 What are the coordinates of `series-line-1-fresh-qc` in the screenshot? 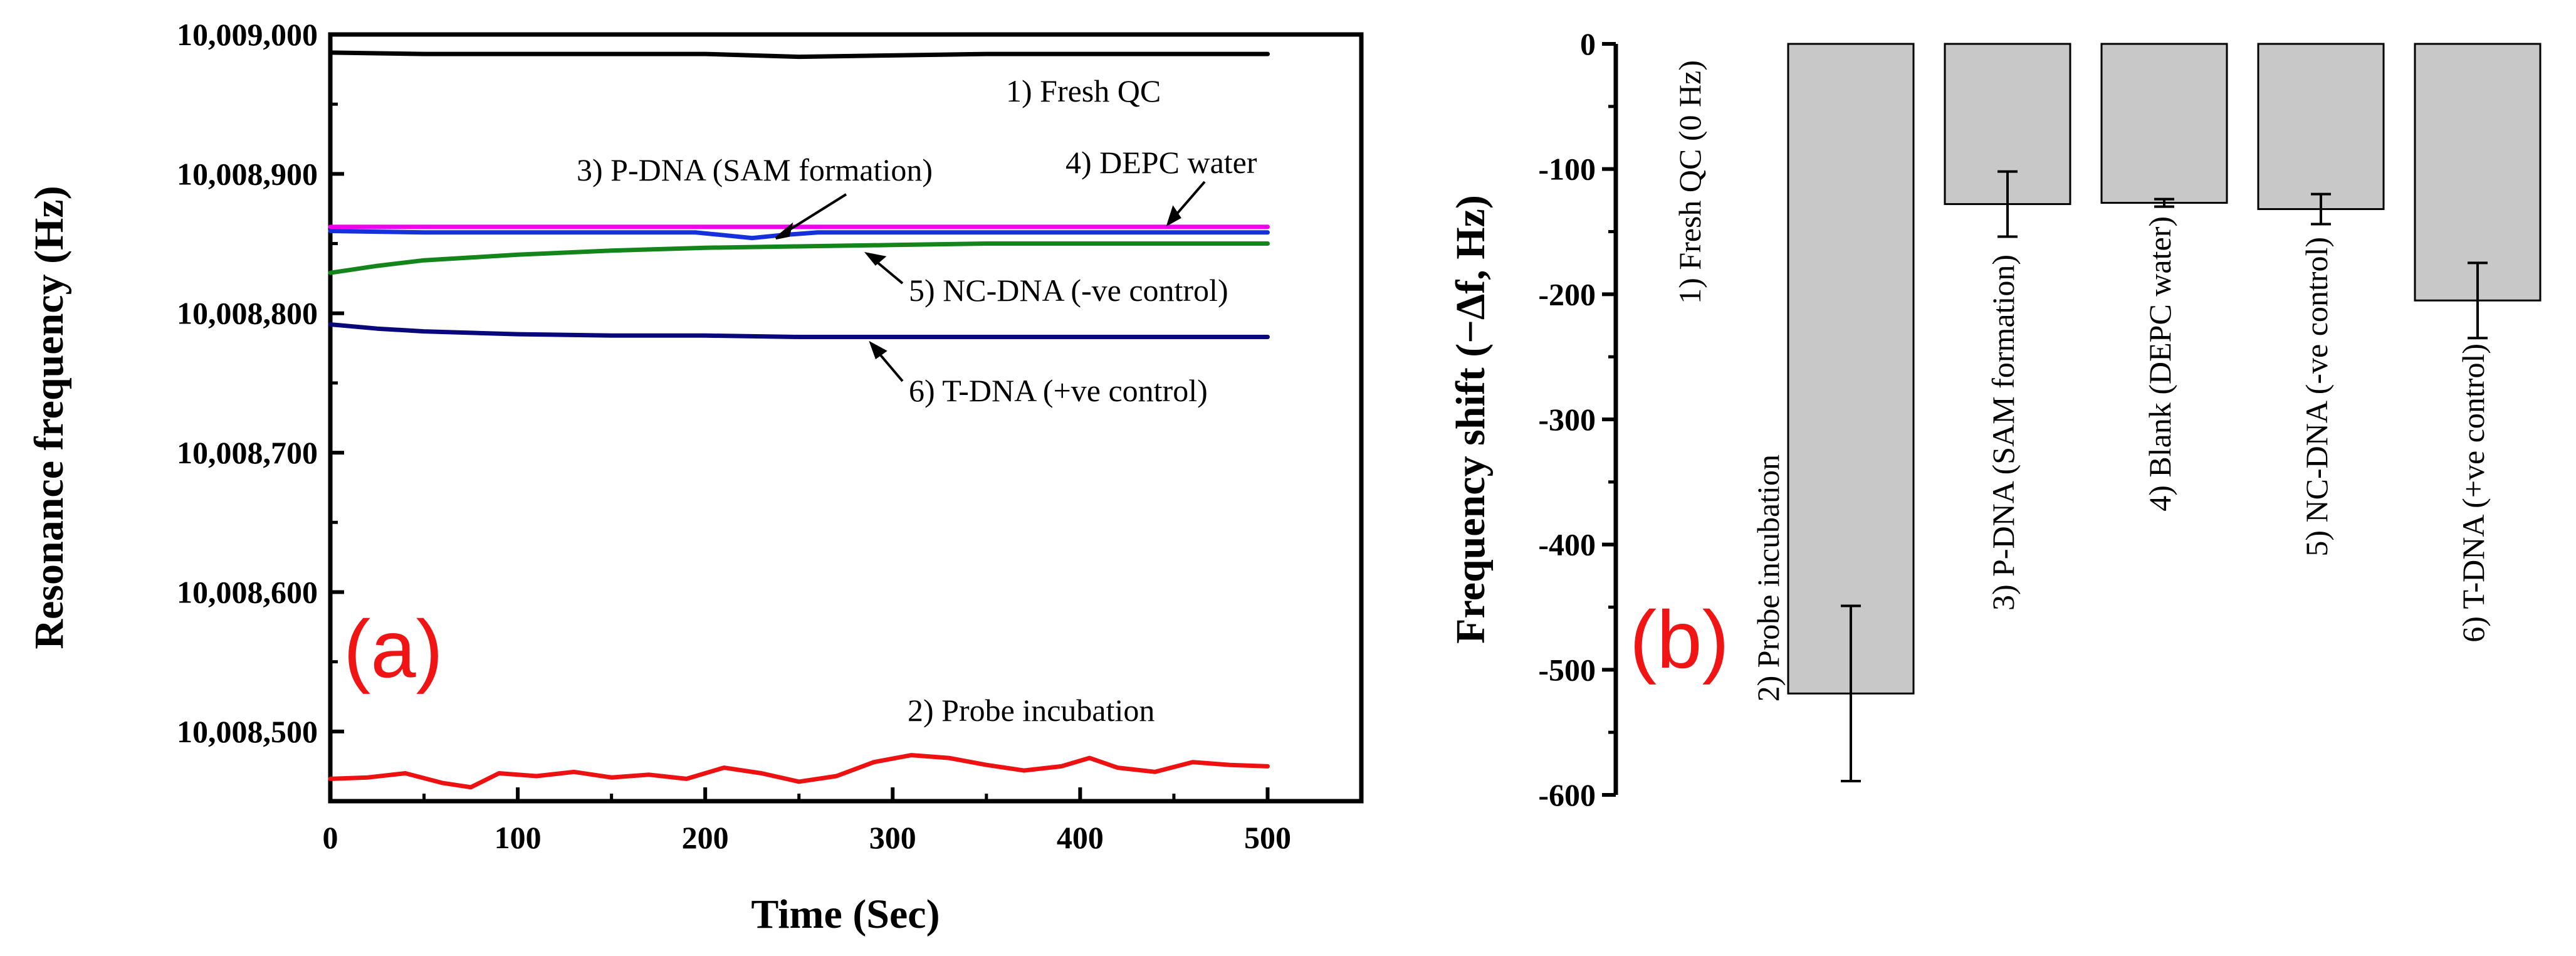 It's located at (799, 55).